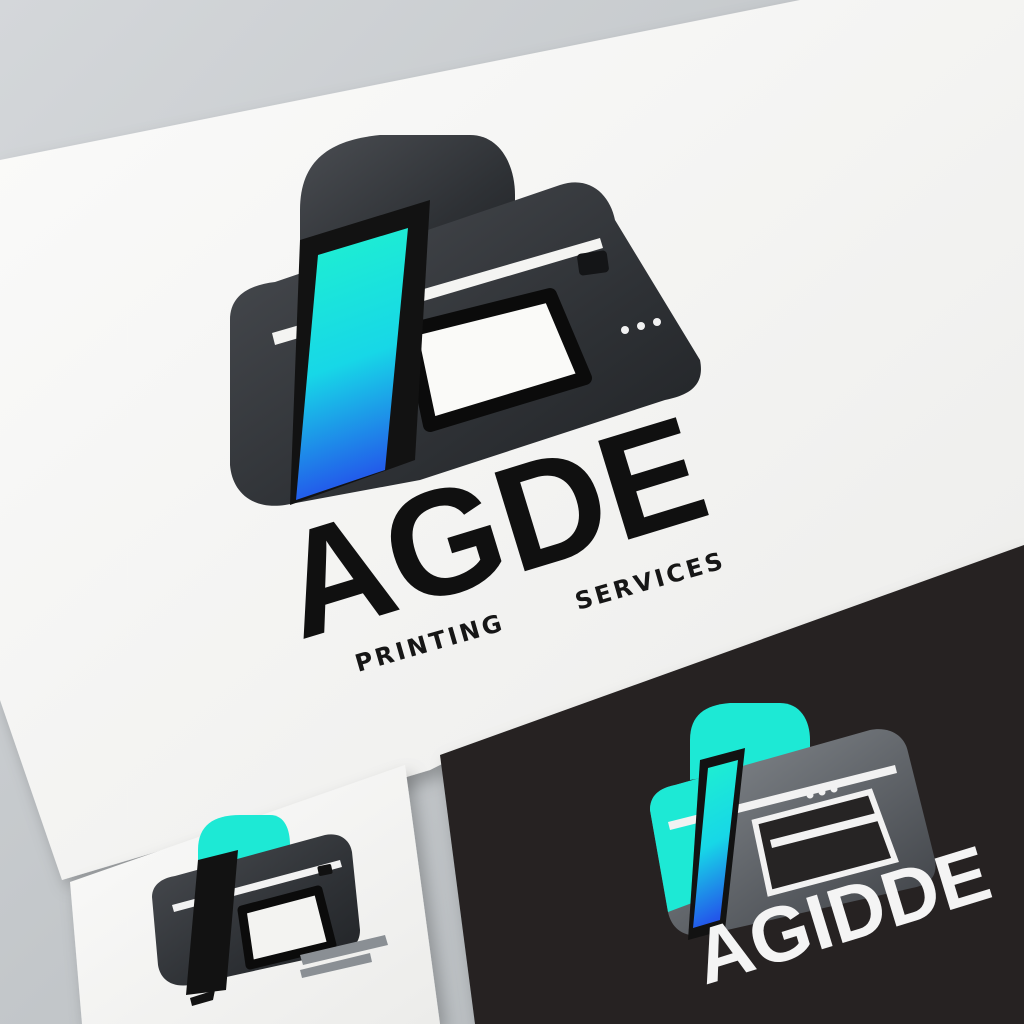  Describe the element at coordinates (793, 821) in the screenshot. I see `dark-printer-logo-icon` at that location.